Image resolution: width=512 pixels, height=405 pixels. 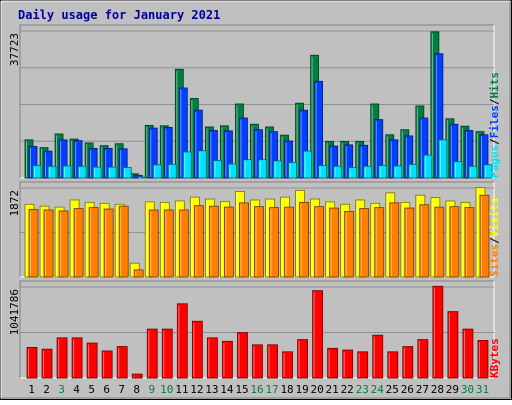 What do you see at coordinates (482, 389) in the screenshot?
I see `day-label-31: 31` at bounding box center [482, 389].